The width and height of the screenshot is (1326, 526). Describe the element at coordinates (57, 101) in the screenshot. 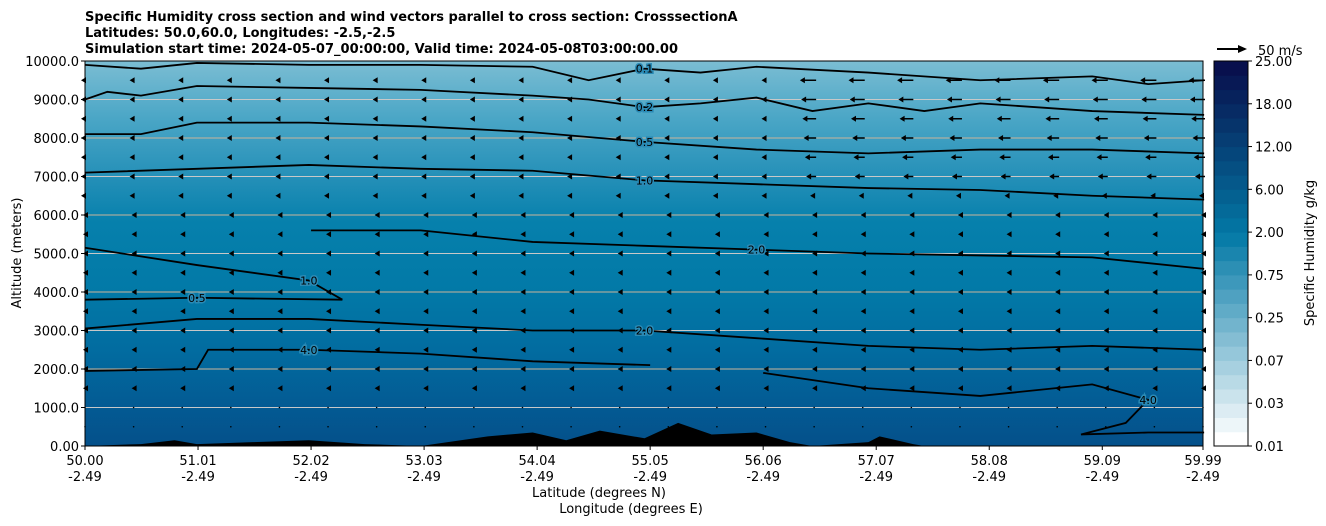

I see `y-tick-label: 9000.0` at that location.